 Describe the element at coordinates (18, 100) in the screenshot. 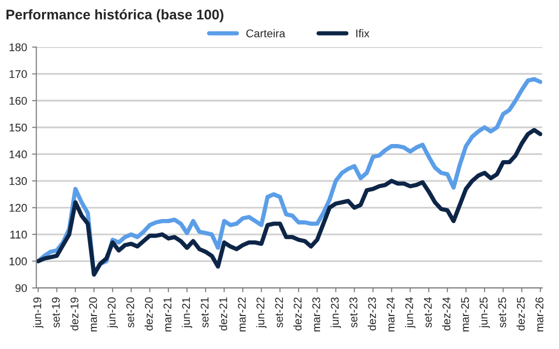

I see `y-tick-label: 160` at that location.